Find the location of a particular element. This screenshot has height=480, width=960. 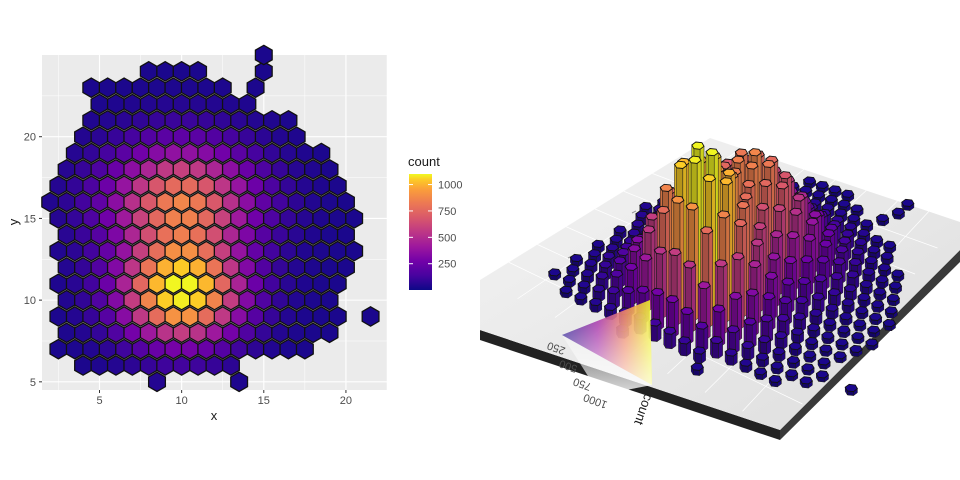

legend-ticks: 250 500 750 1000 is located at coordinates (435, 225).